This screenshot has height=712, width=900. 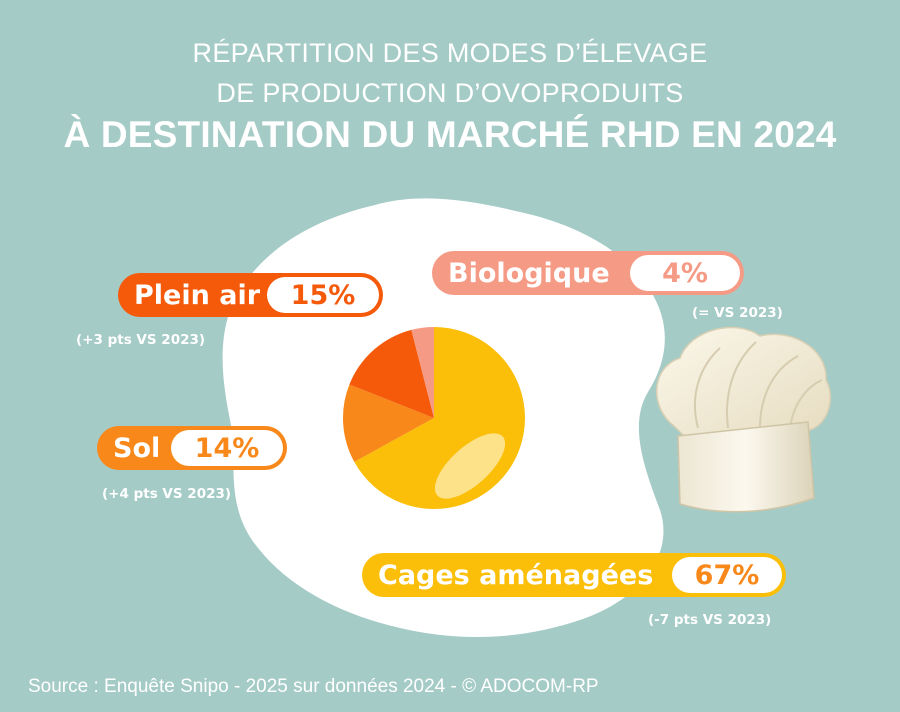 What do you see at coordinates (391, 373) in the screenshot?
I see `pie-slice-plein-air` at bounding box center [391, 373].